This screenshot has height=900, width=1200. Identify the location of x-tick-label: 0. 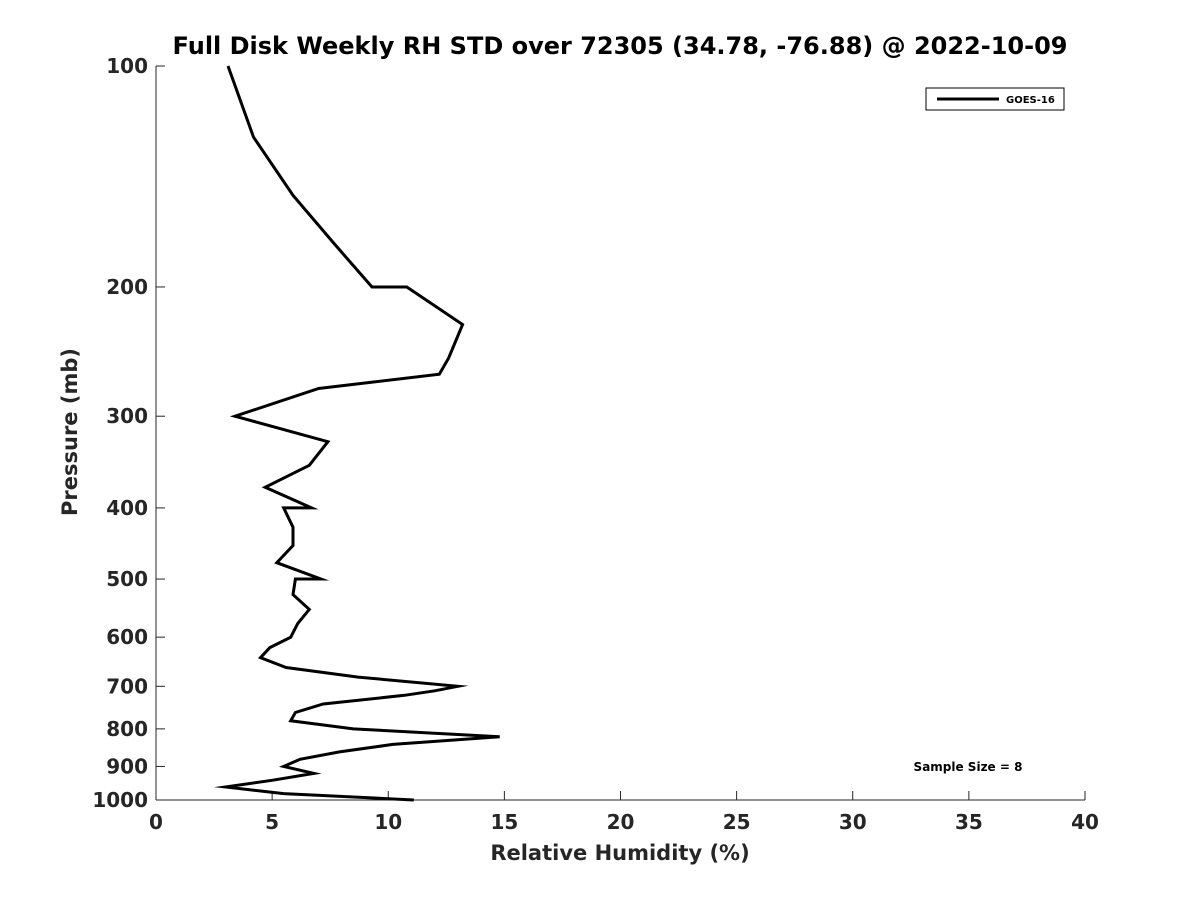
(156, 822).